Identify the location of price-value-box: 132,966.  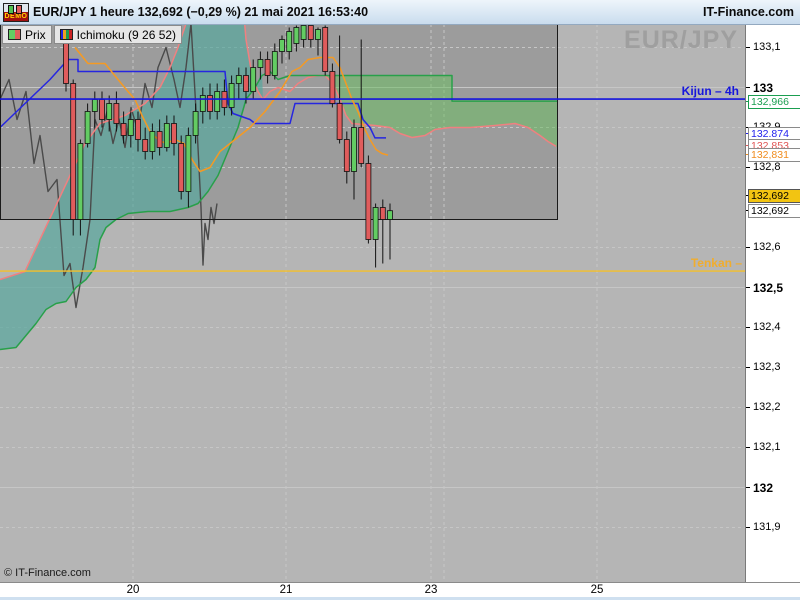
(774, 102).